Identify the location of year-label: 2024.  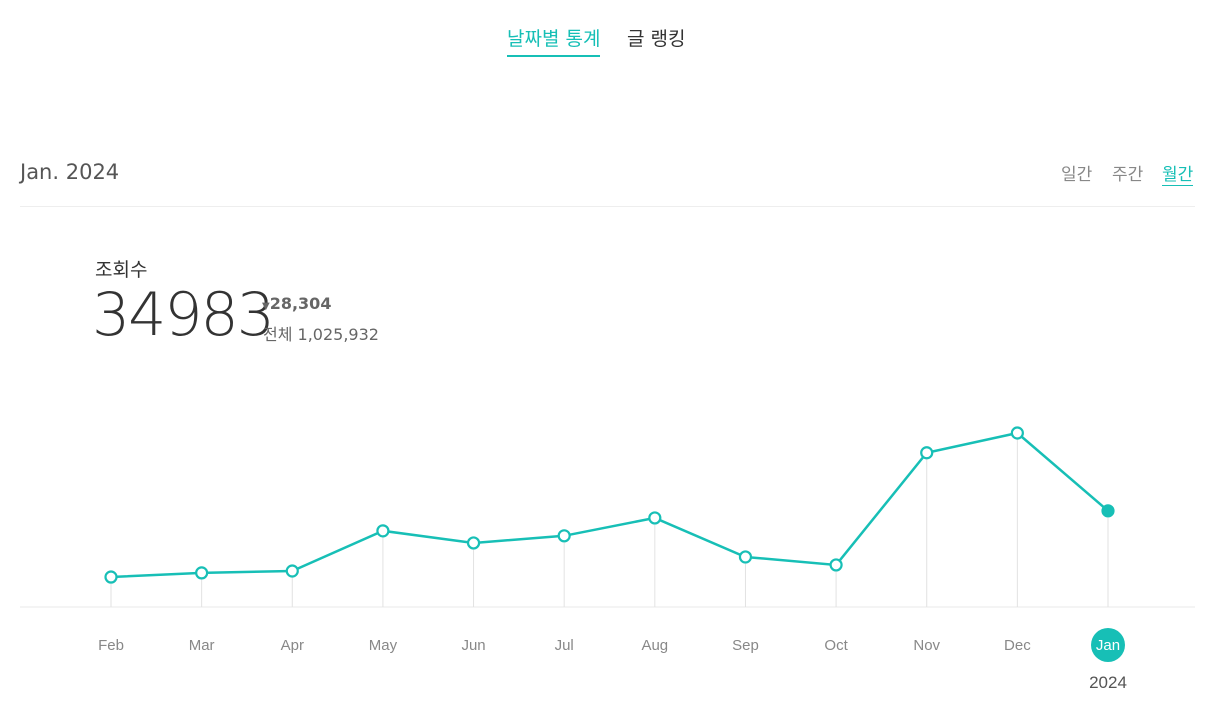
(1108, 682).